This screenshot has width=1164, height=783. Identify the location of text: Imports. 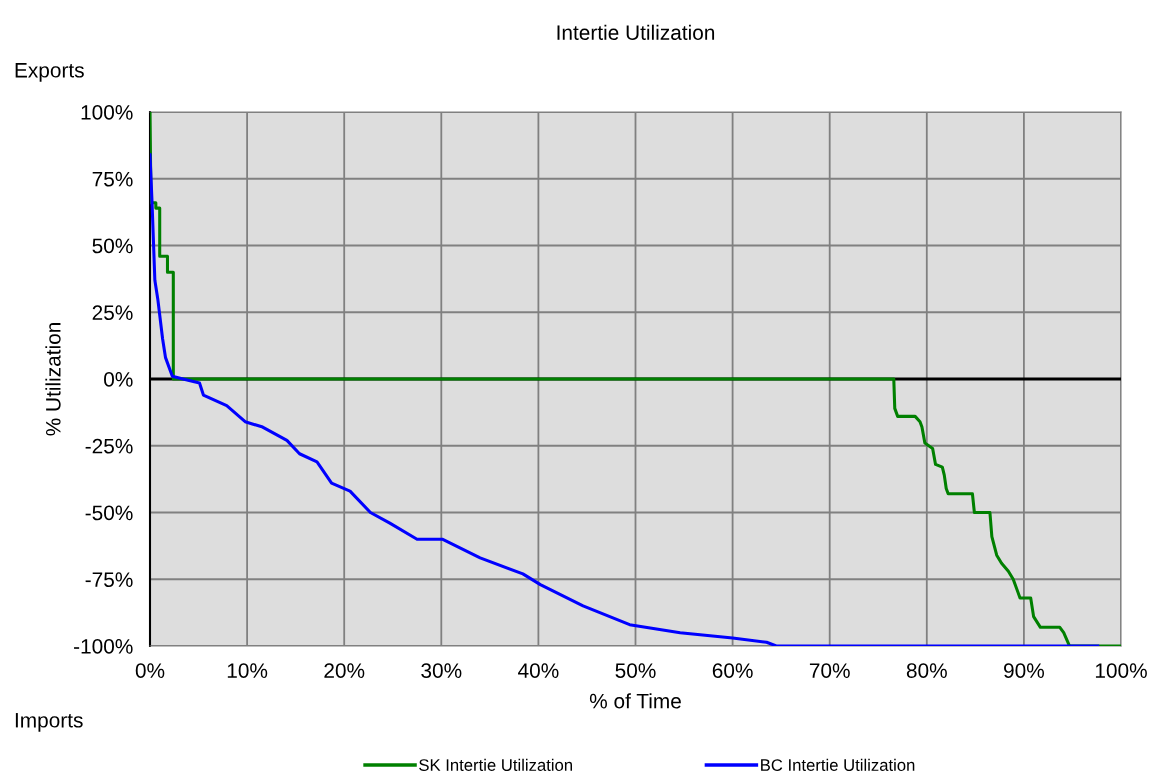
(49, 722).